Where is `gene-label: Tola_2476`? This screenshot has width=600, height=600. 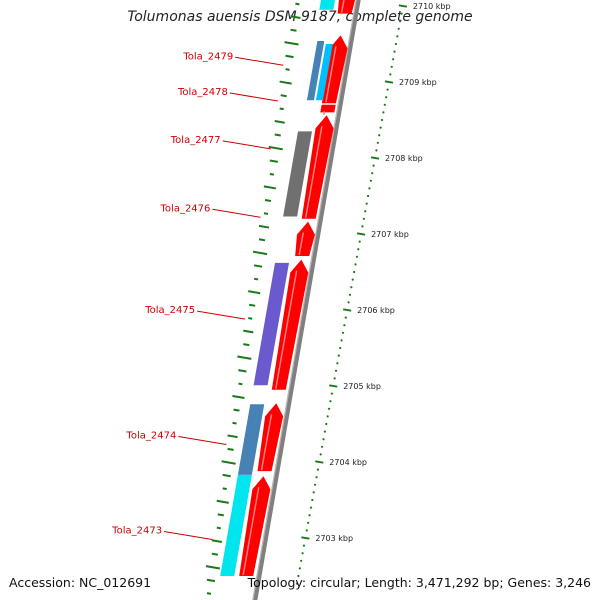
gene-label: Tola_2476 is located at coordinates (185, 208).